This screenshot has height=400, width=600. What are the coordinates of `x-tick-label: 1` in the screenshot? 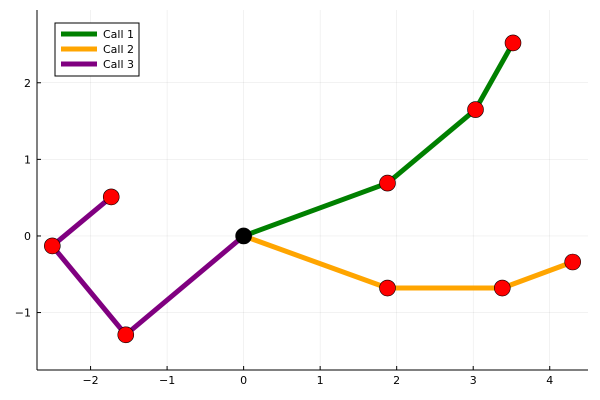 It's located at (320, 380).